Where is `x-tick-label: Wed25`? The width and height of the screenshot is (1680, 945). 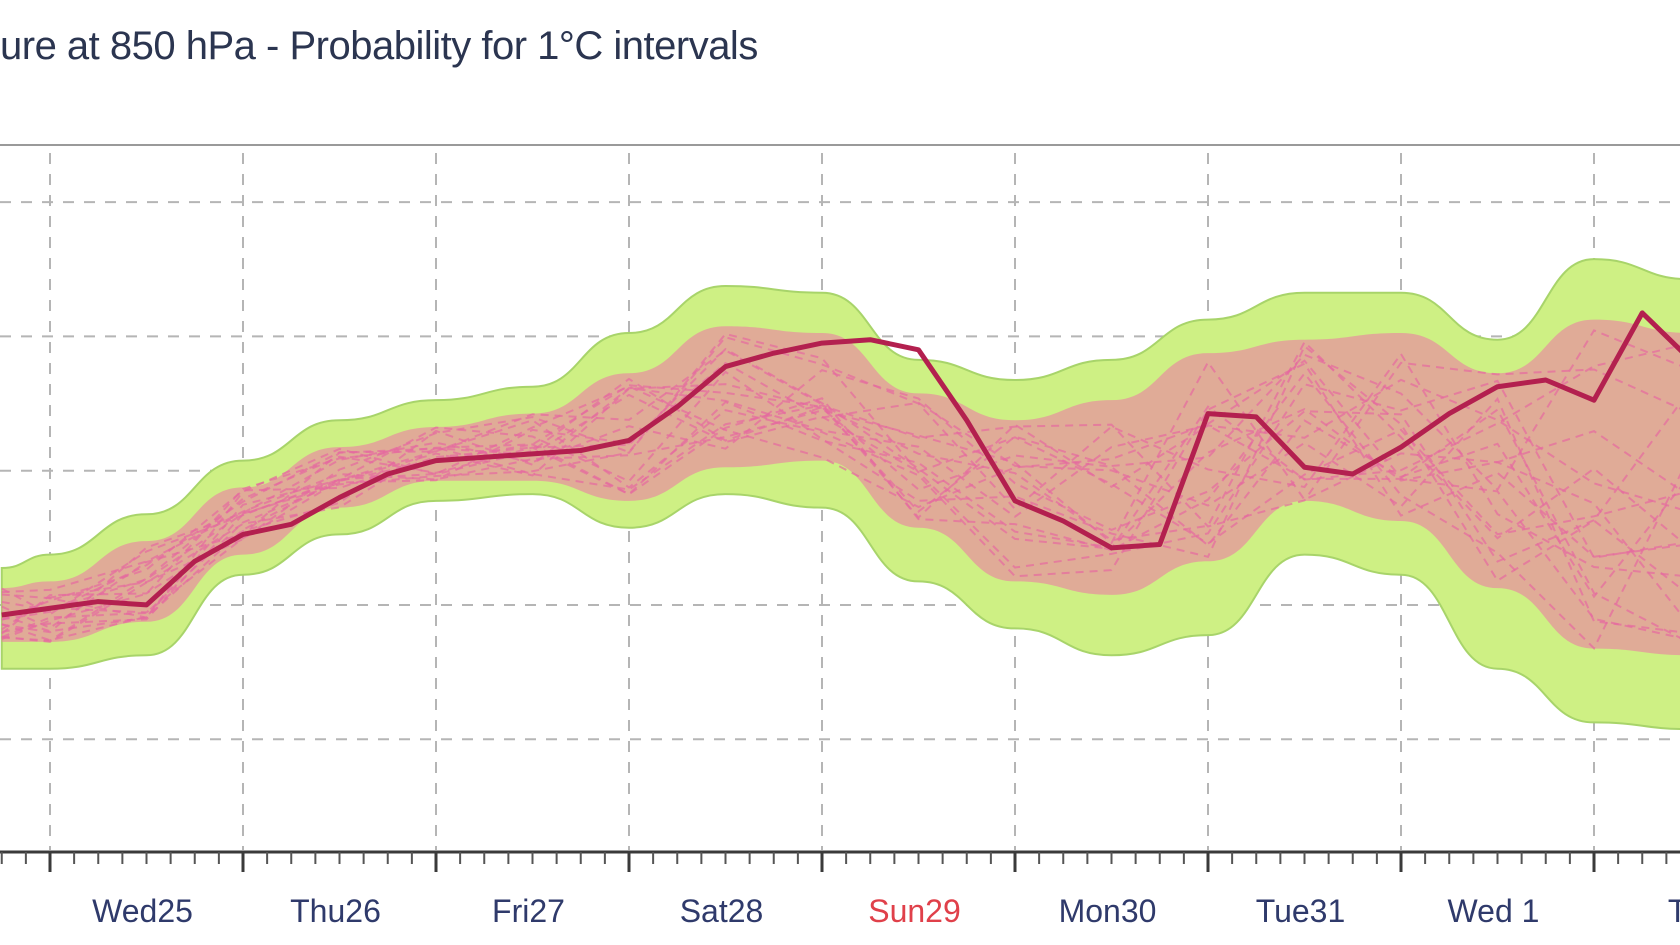
x-tick-label: Wed25 is located at coordinates (142, 911).